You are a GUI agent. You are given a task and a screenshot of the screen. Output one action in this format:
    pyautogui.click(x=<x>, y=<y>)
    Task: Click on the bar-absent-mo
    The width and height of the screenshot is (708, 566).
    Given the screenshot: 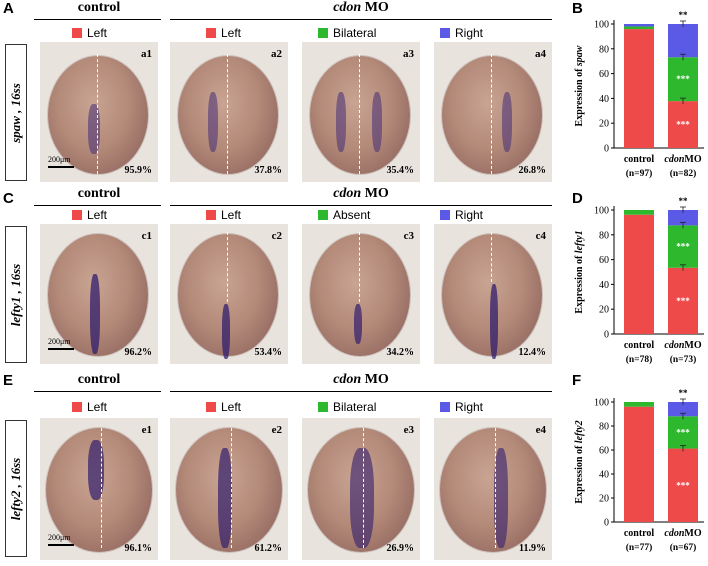 What is the action you would take?
    pyautogui.click(x=683, y=246)
    